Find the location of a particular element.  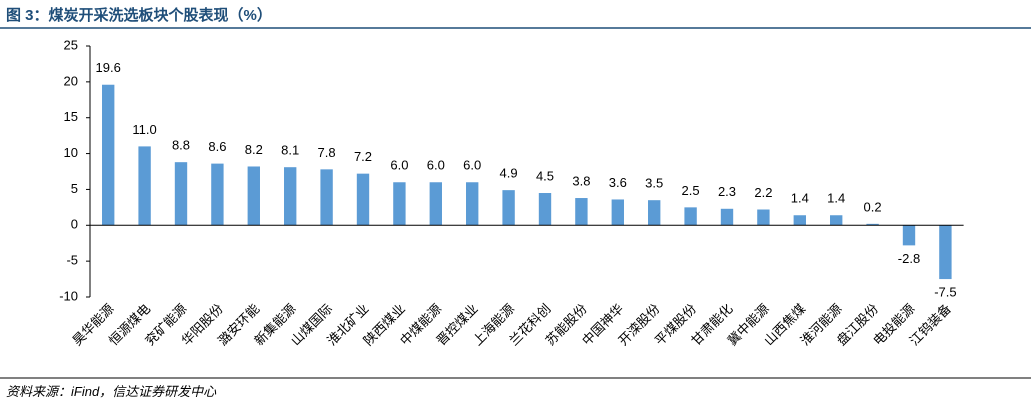

y-tick-label: -5 is located at coordinates (72, 260).